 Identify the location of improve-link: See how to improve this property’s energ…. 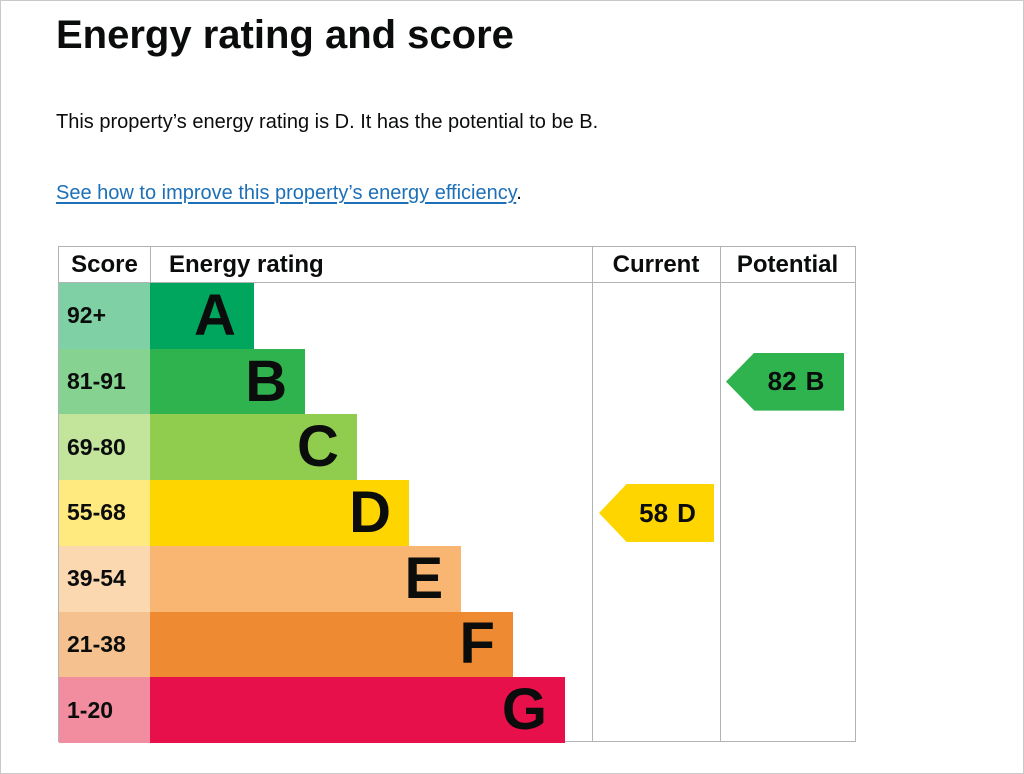
(286, 193).